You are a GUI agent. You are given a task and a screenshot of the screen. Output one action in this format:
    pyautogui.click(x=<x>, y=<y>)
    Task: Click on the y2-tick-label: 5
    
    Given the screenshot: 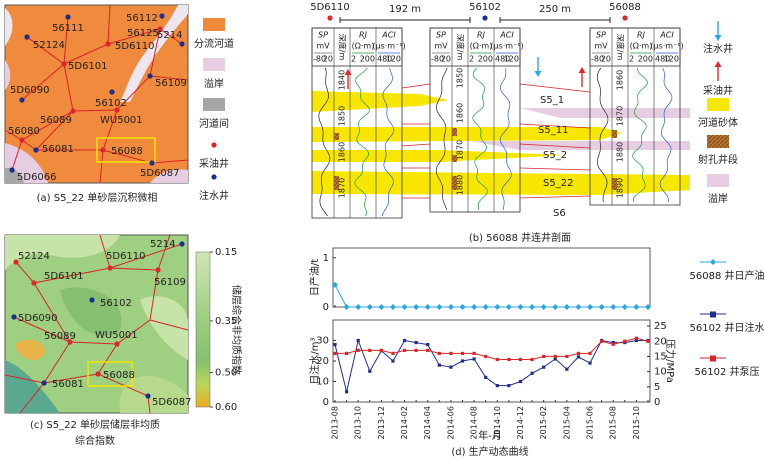 What is the action you would take?
    pyautogui.click(x=657, y=387)
    